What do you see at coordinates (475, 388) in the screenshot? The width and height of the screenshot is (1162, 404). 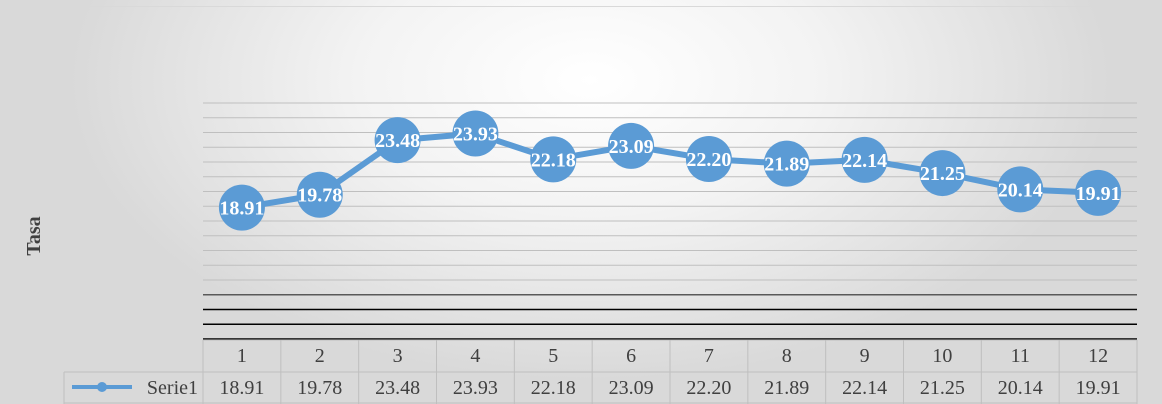 I see `table-value: 23.93` at bounding box center [475, 388].